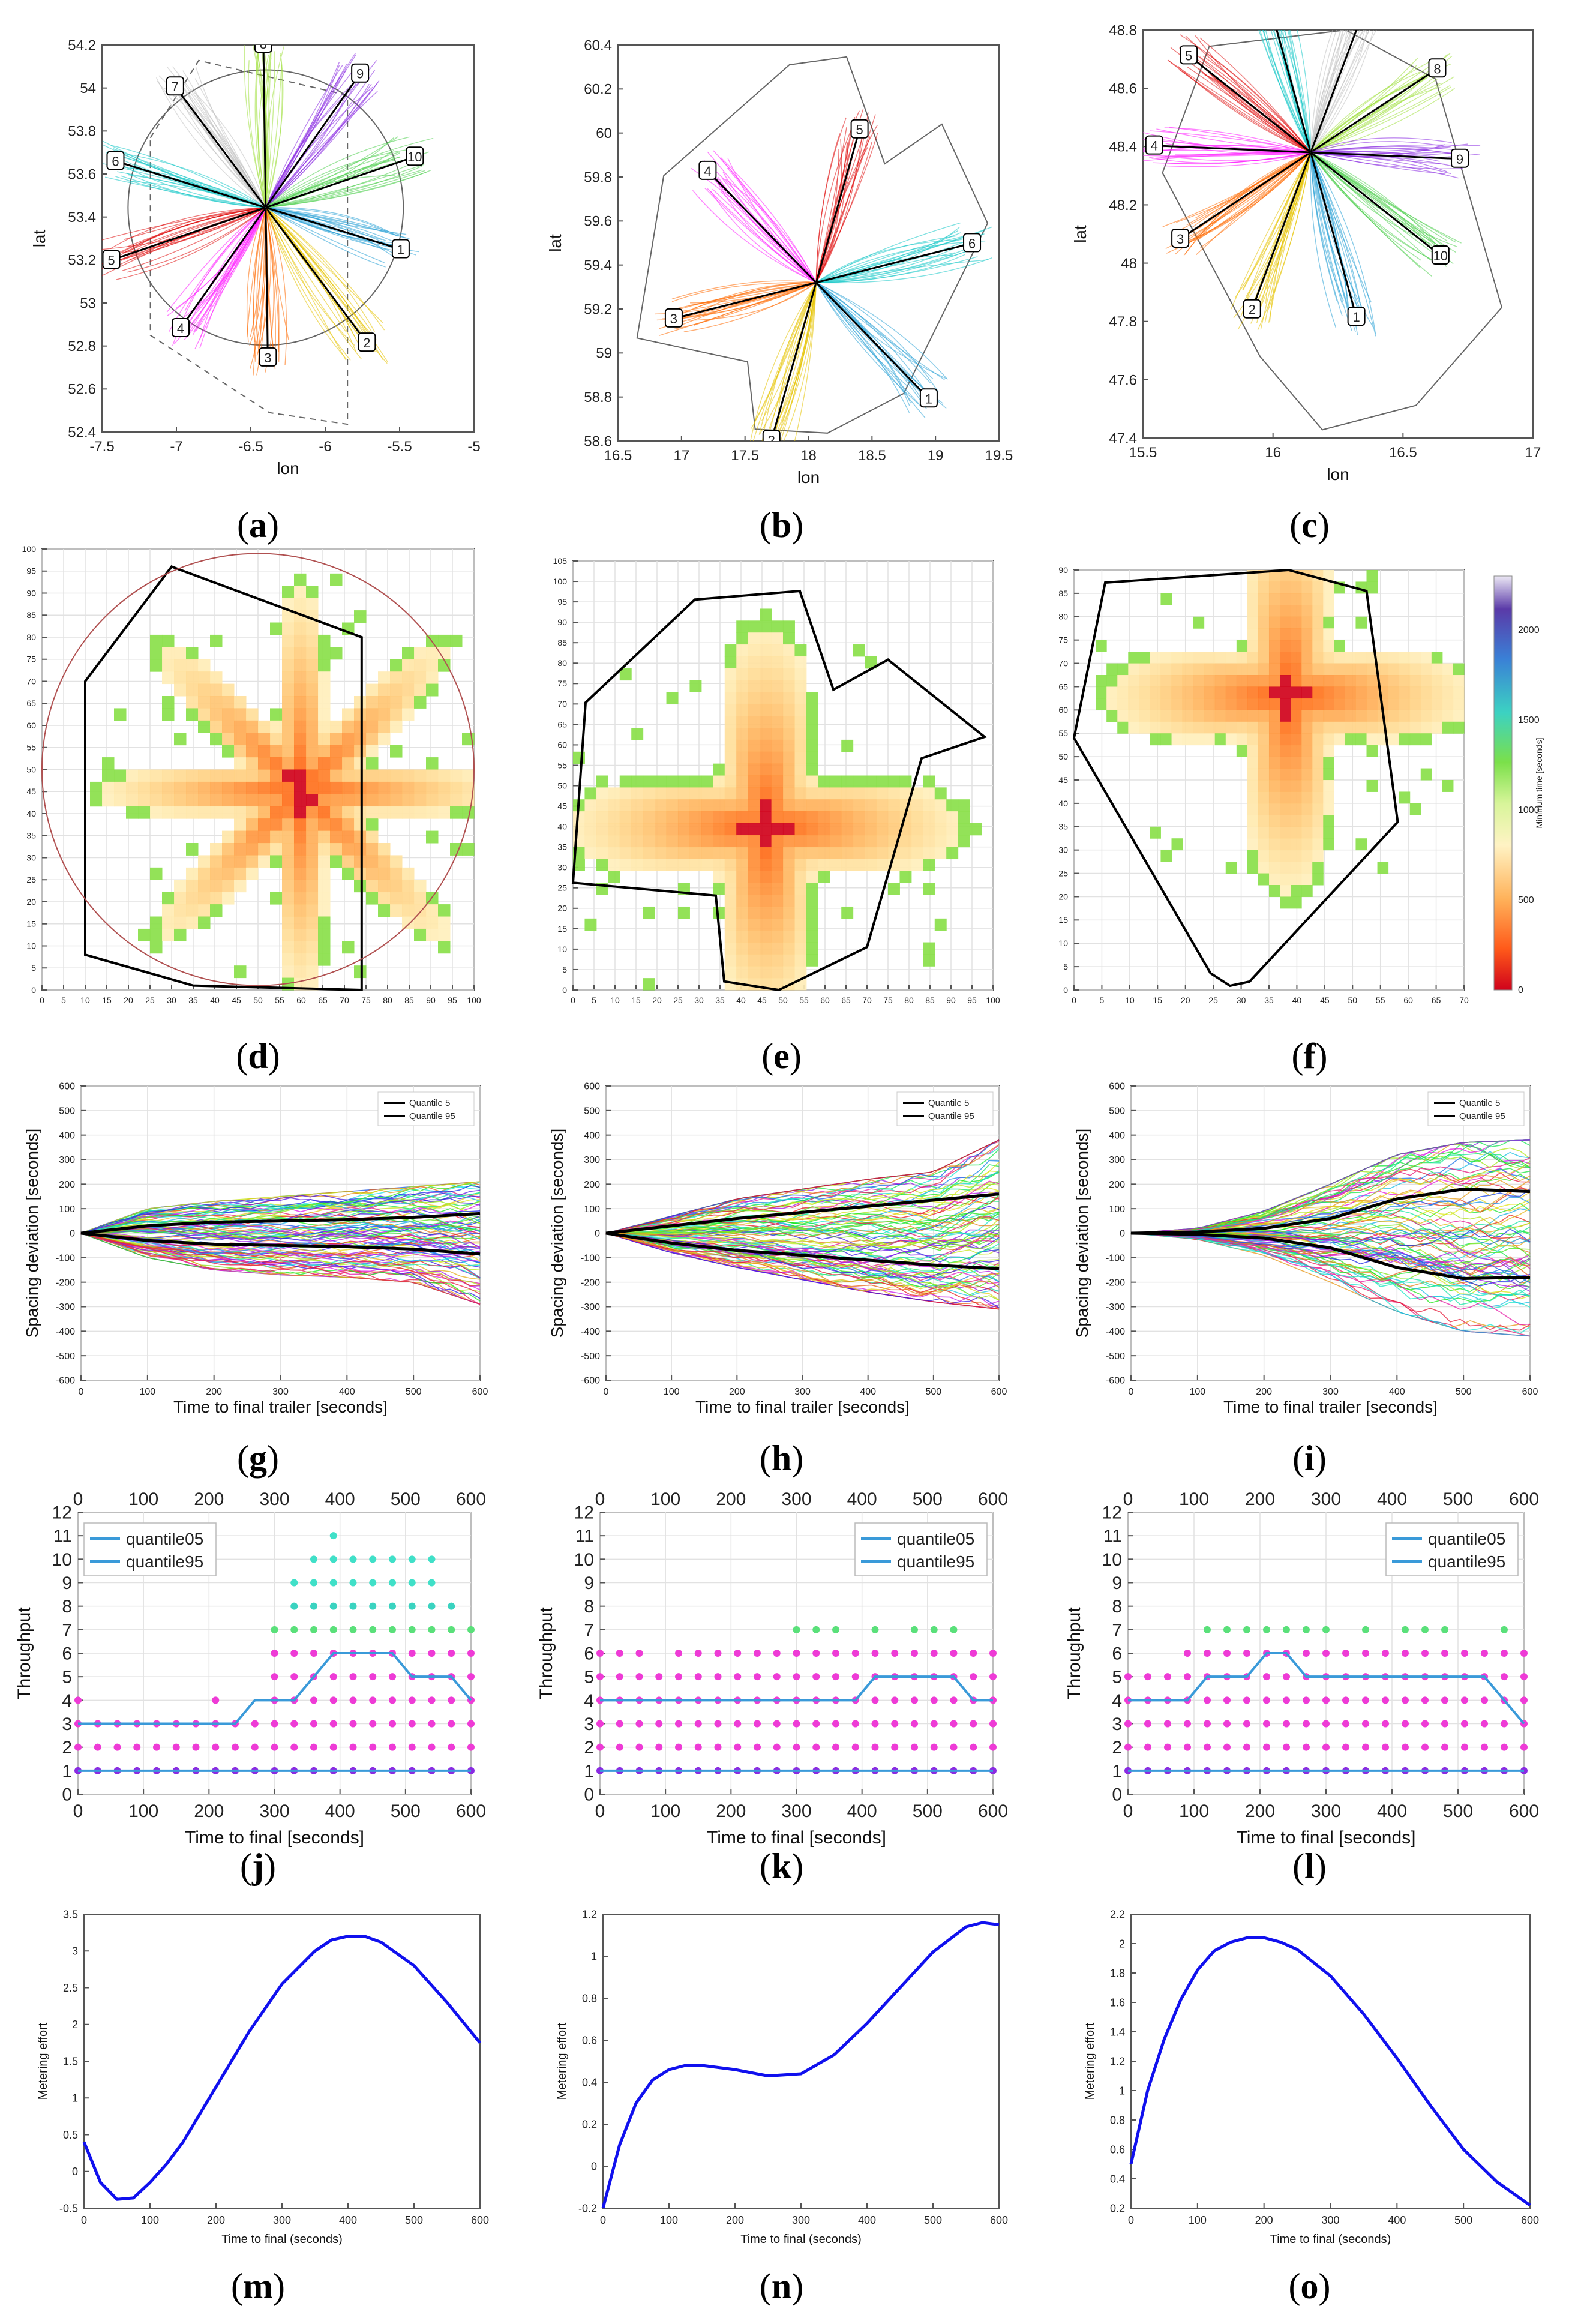 This screenshot has height=2324, width=1578. What do you see at coordinates (264, 127) in the screenshot?
I see `trajectory-bundle-8: 8` at bounding box center [264, 127].